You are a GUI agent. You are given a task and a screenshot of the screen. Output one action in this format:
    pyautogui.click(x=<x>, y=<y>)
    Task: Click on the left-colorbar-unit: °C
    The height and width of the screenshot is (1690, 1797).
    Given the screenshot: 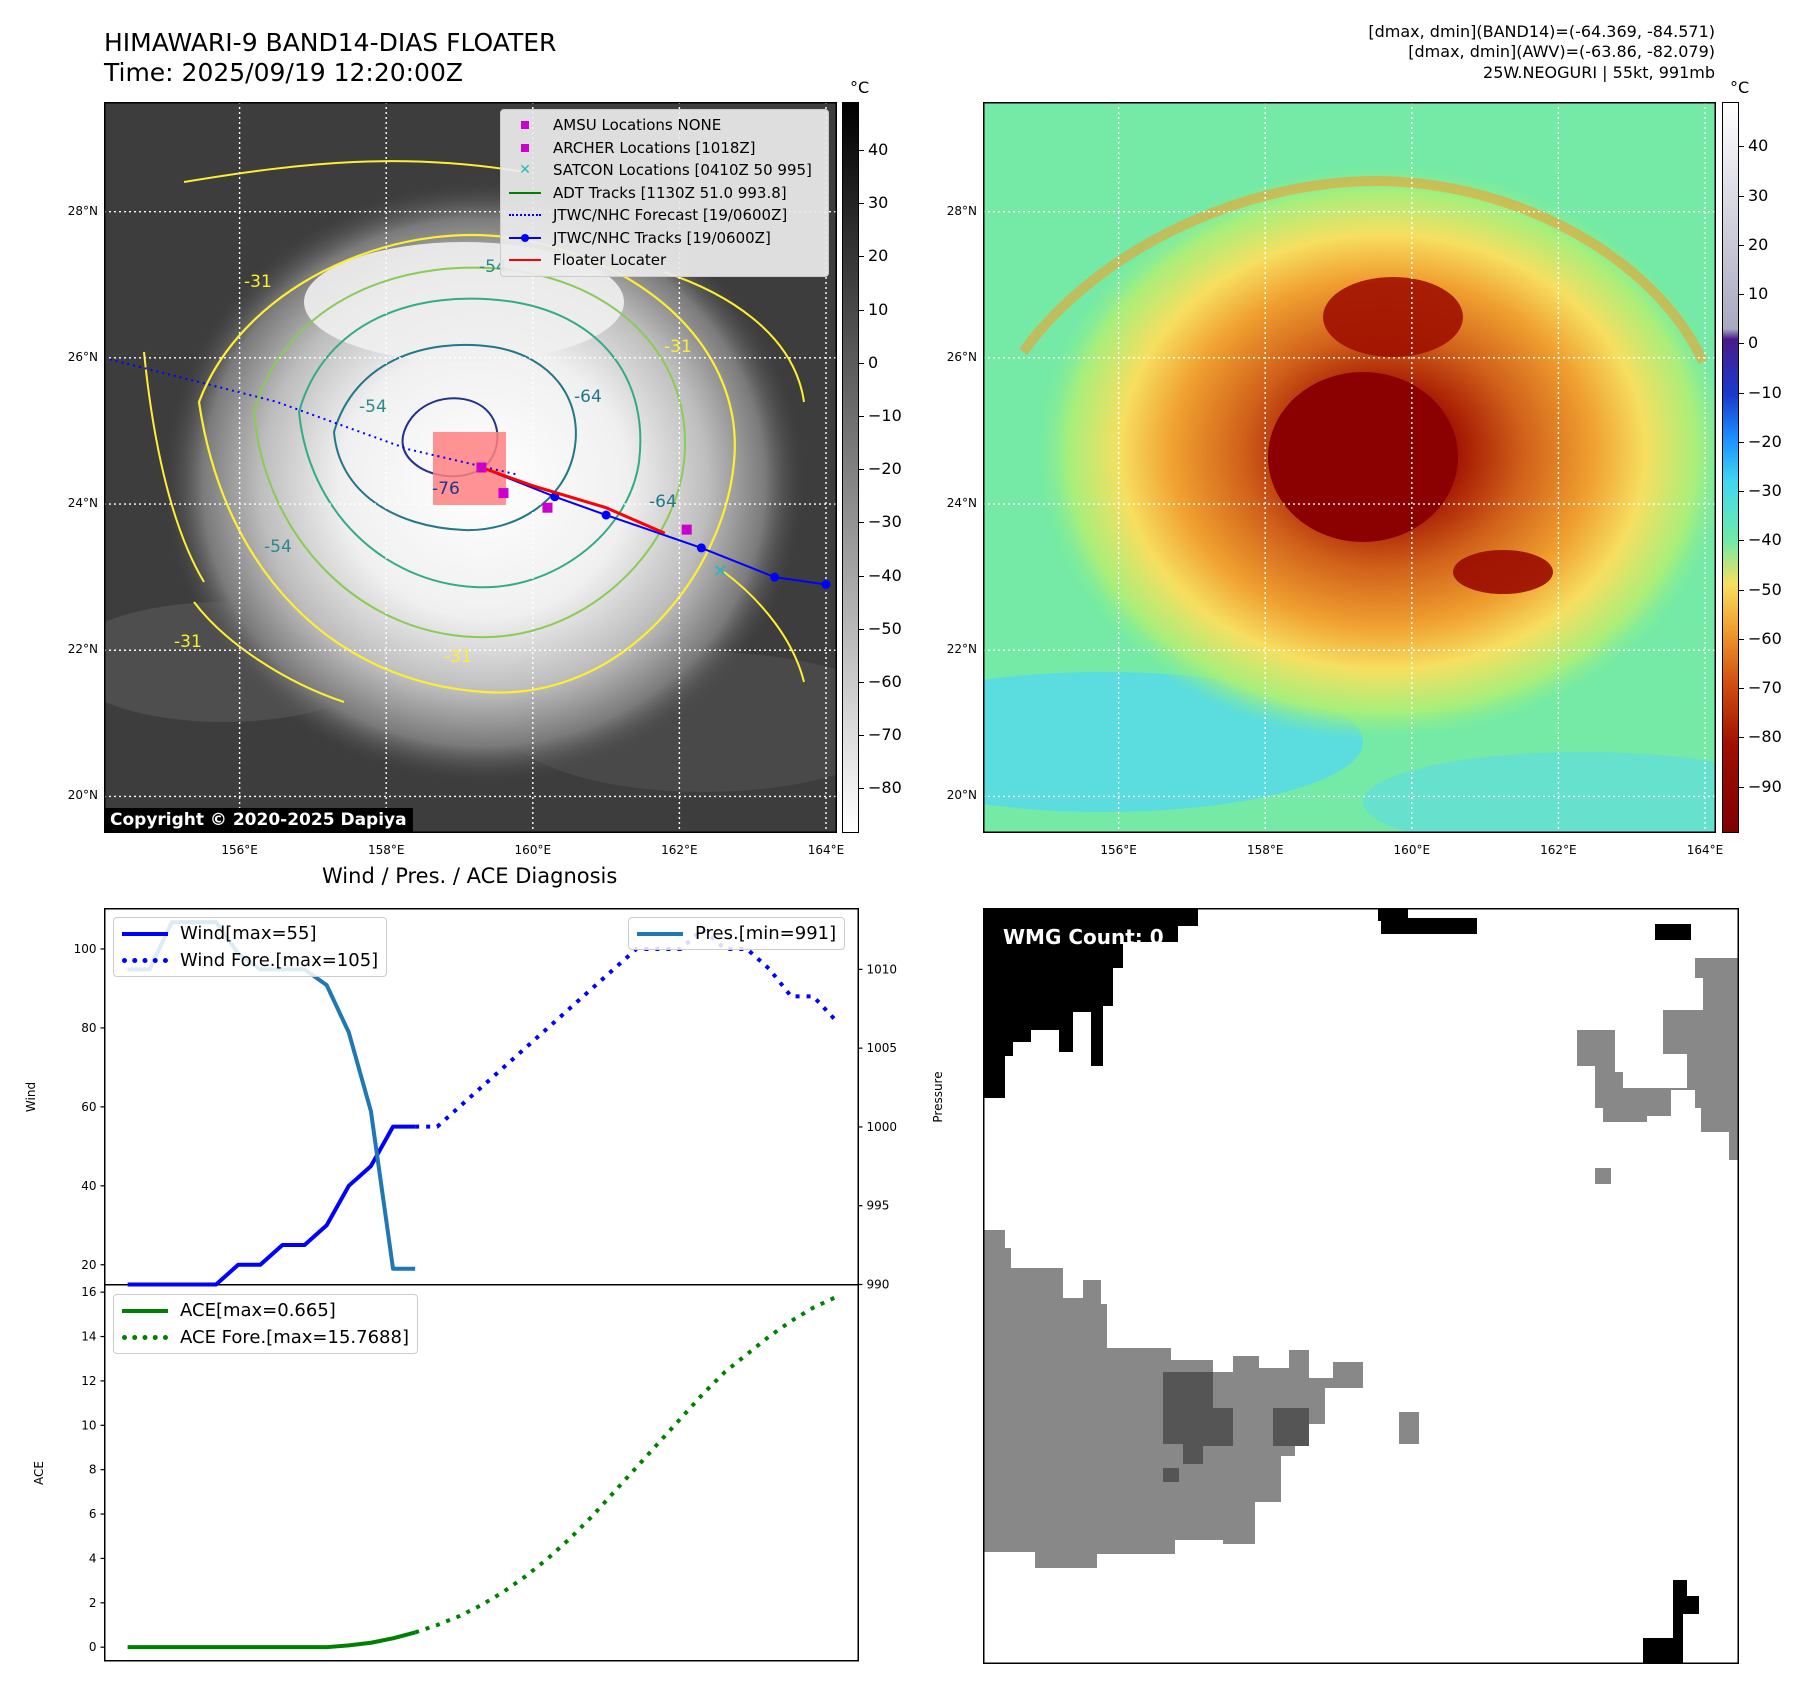 What is the action you would take?
    pyautogui.click(x=860, y=87)
    